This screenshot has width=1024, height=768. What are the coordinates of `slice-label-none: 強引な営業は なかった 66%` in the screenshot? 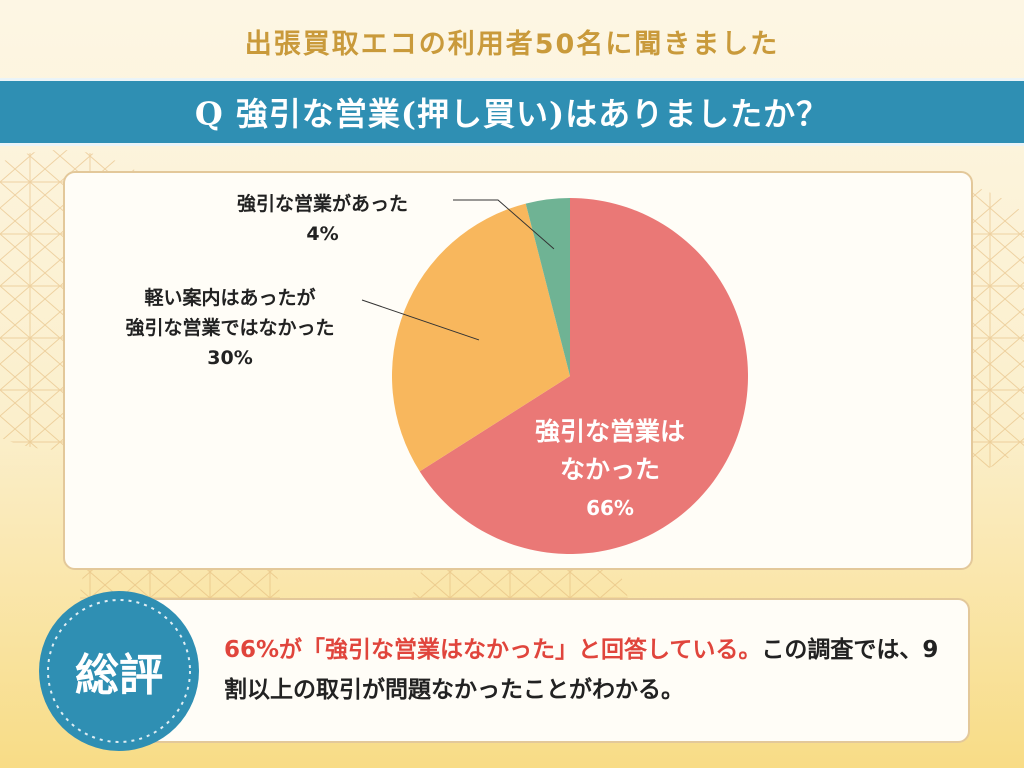 It's located at (610, 470).